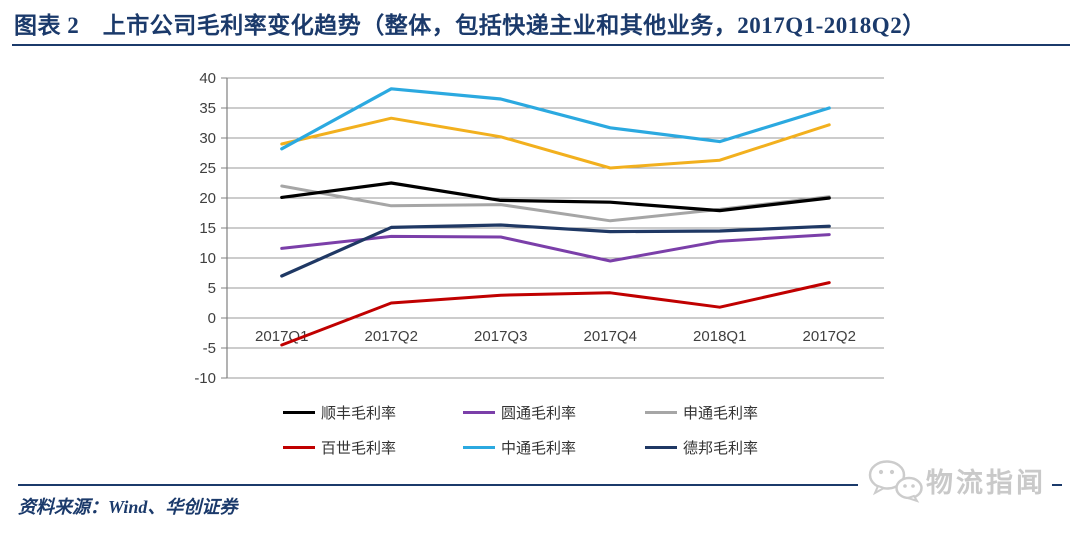 The image size is (1080, 541). I want to click on watermark: 物流指闻, so click(955, 480).